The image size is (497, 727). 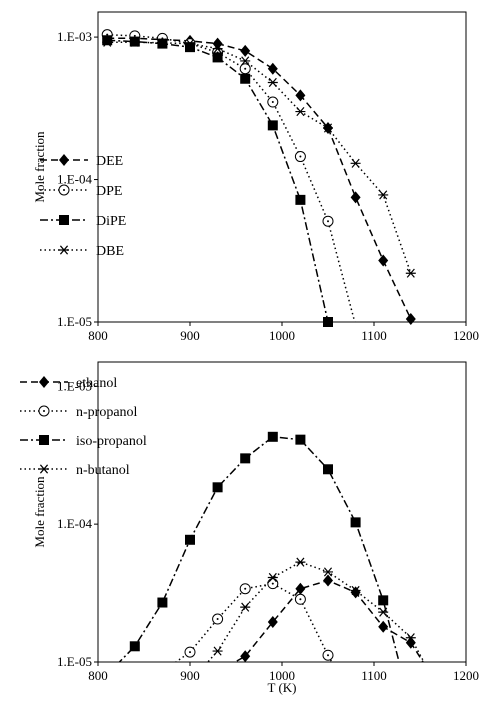 What do you see at coordinates (74, 36) in the screenshot?
I see `y-tick-label: 1.E-03` at bounding box center [74, 36].